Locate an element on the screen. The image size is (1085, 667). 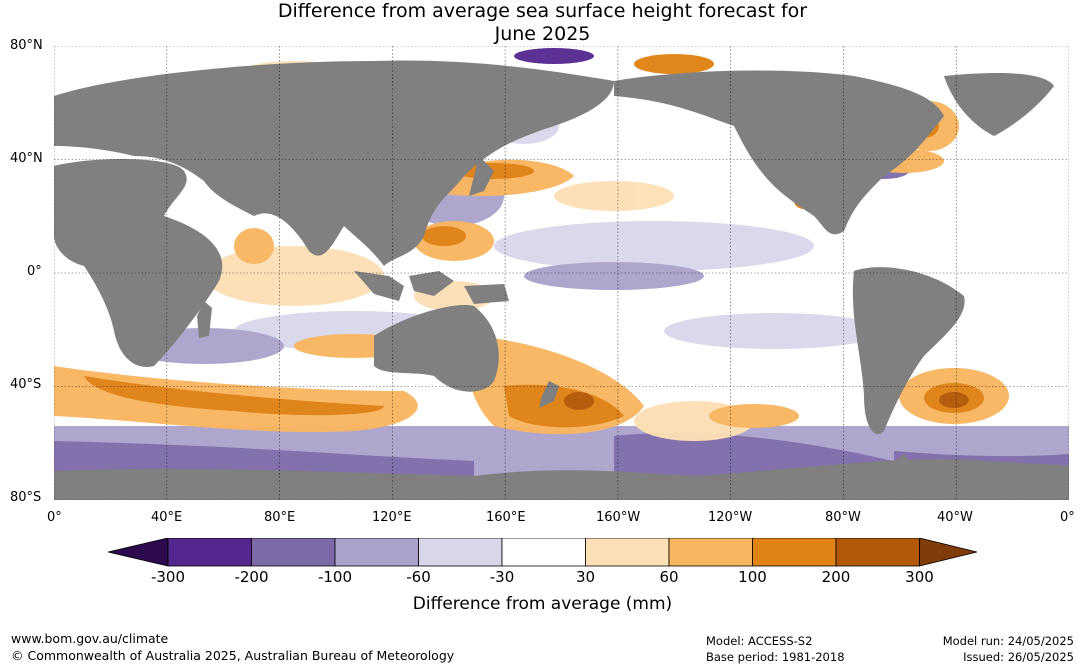
colorbar-tick-label: 60 is located at coordinates (669, 577).